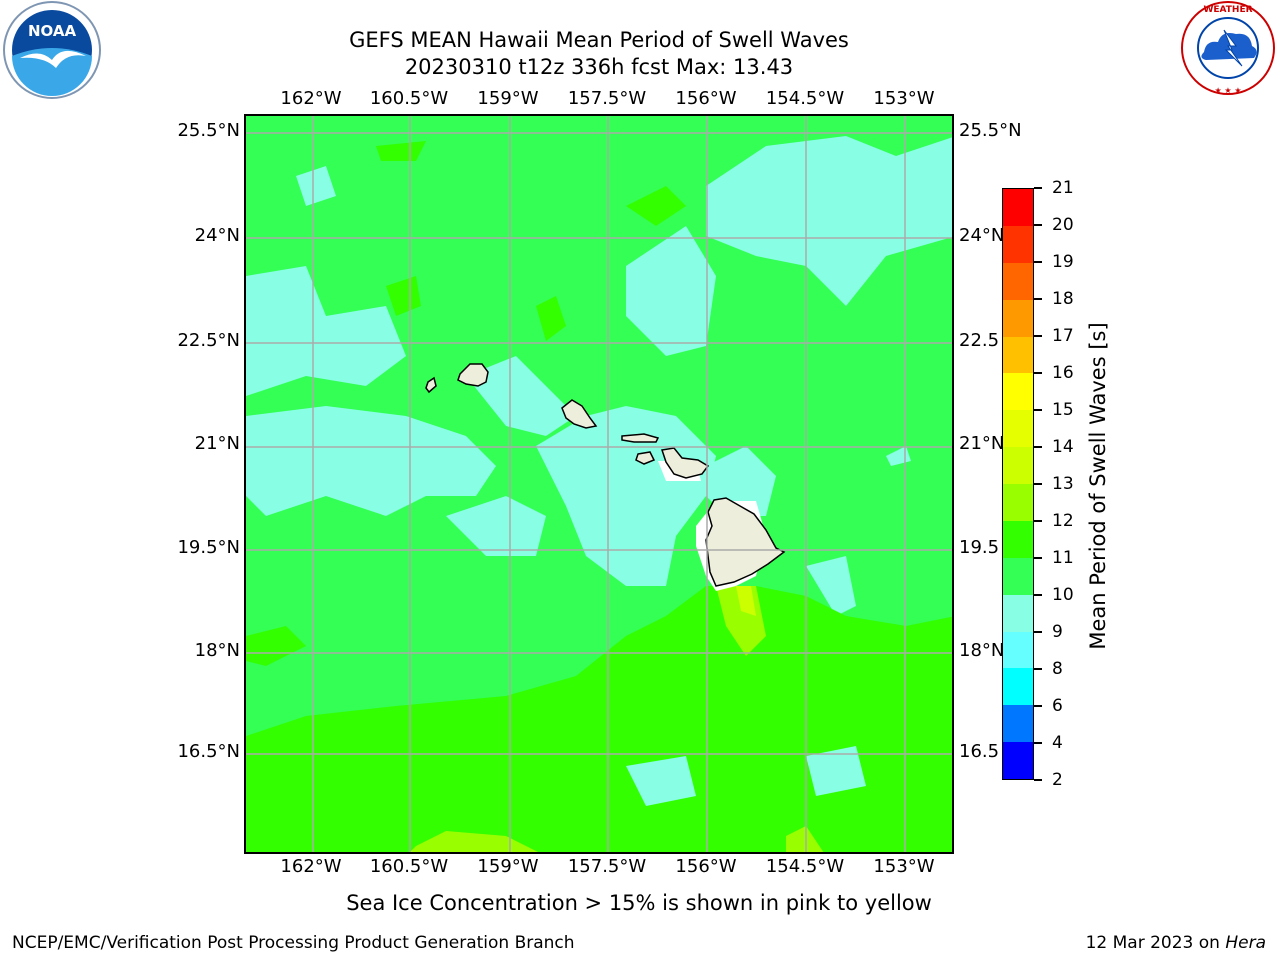  I want to click on lat-tick-left: 18°N, so click(217, 650).